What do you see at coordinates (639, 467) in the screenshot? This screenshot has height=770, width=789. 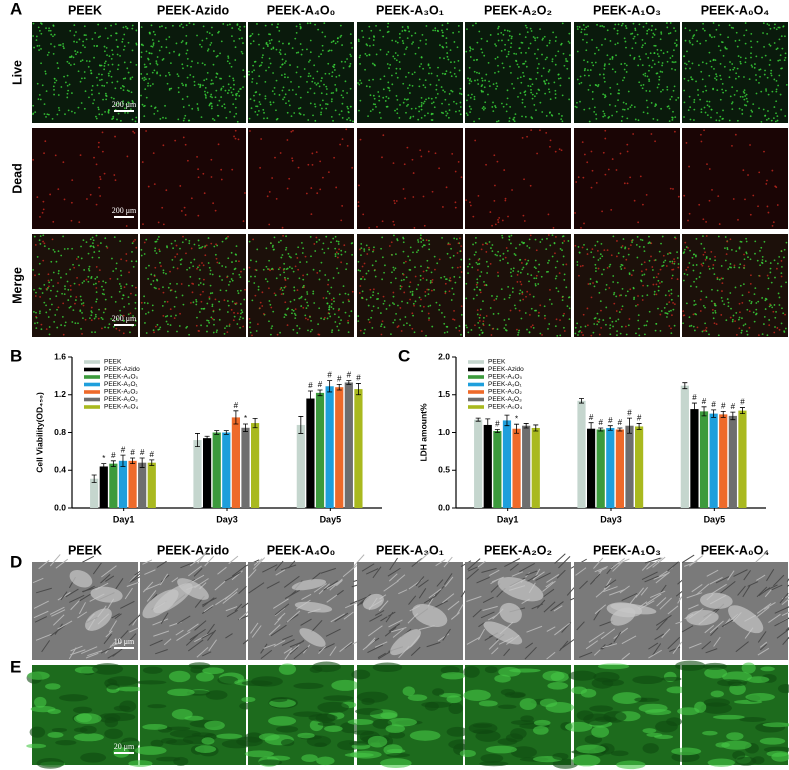 I see `bar` at bounding box center [639, 467].